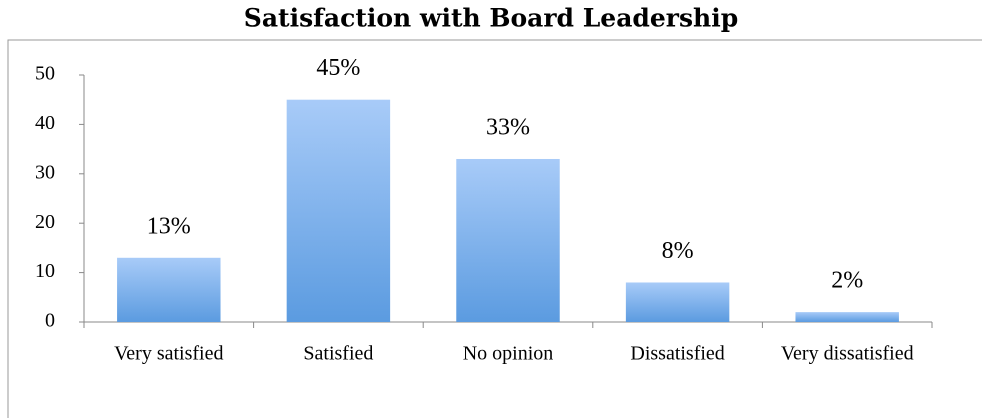  Describe the element at coordinates (847, 281) in the screenshot. I see `value-label: 2%` at that location.